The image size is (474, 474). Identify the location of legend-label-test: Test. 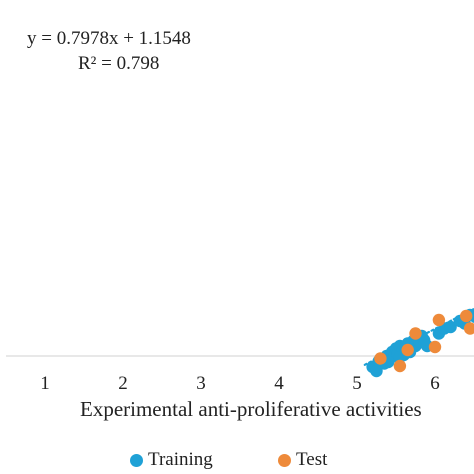
(312, 459).